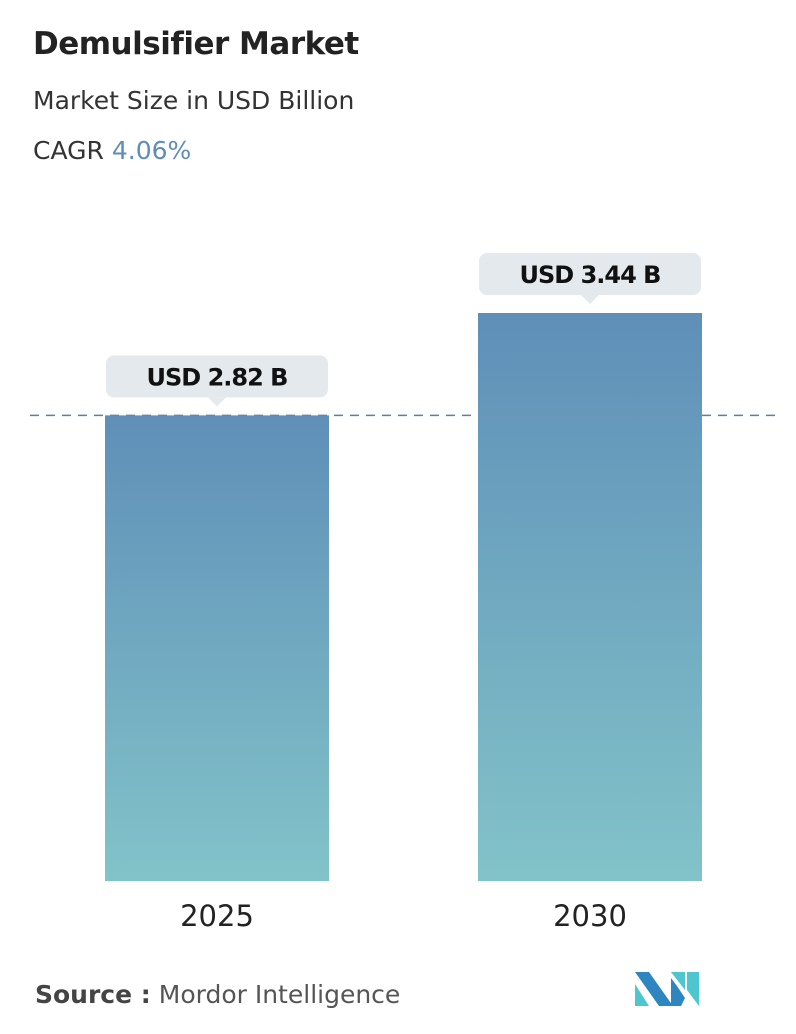 Image resolution: width=796 pixels, height=1034 pixels. I want to click on cagr: CAGR 4.06%, so click(112, 150).